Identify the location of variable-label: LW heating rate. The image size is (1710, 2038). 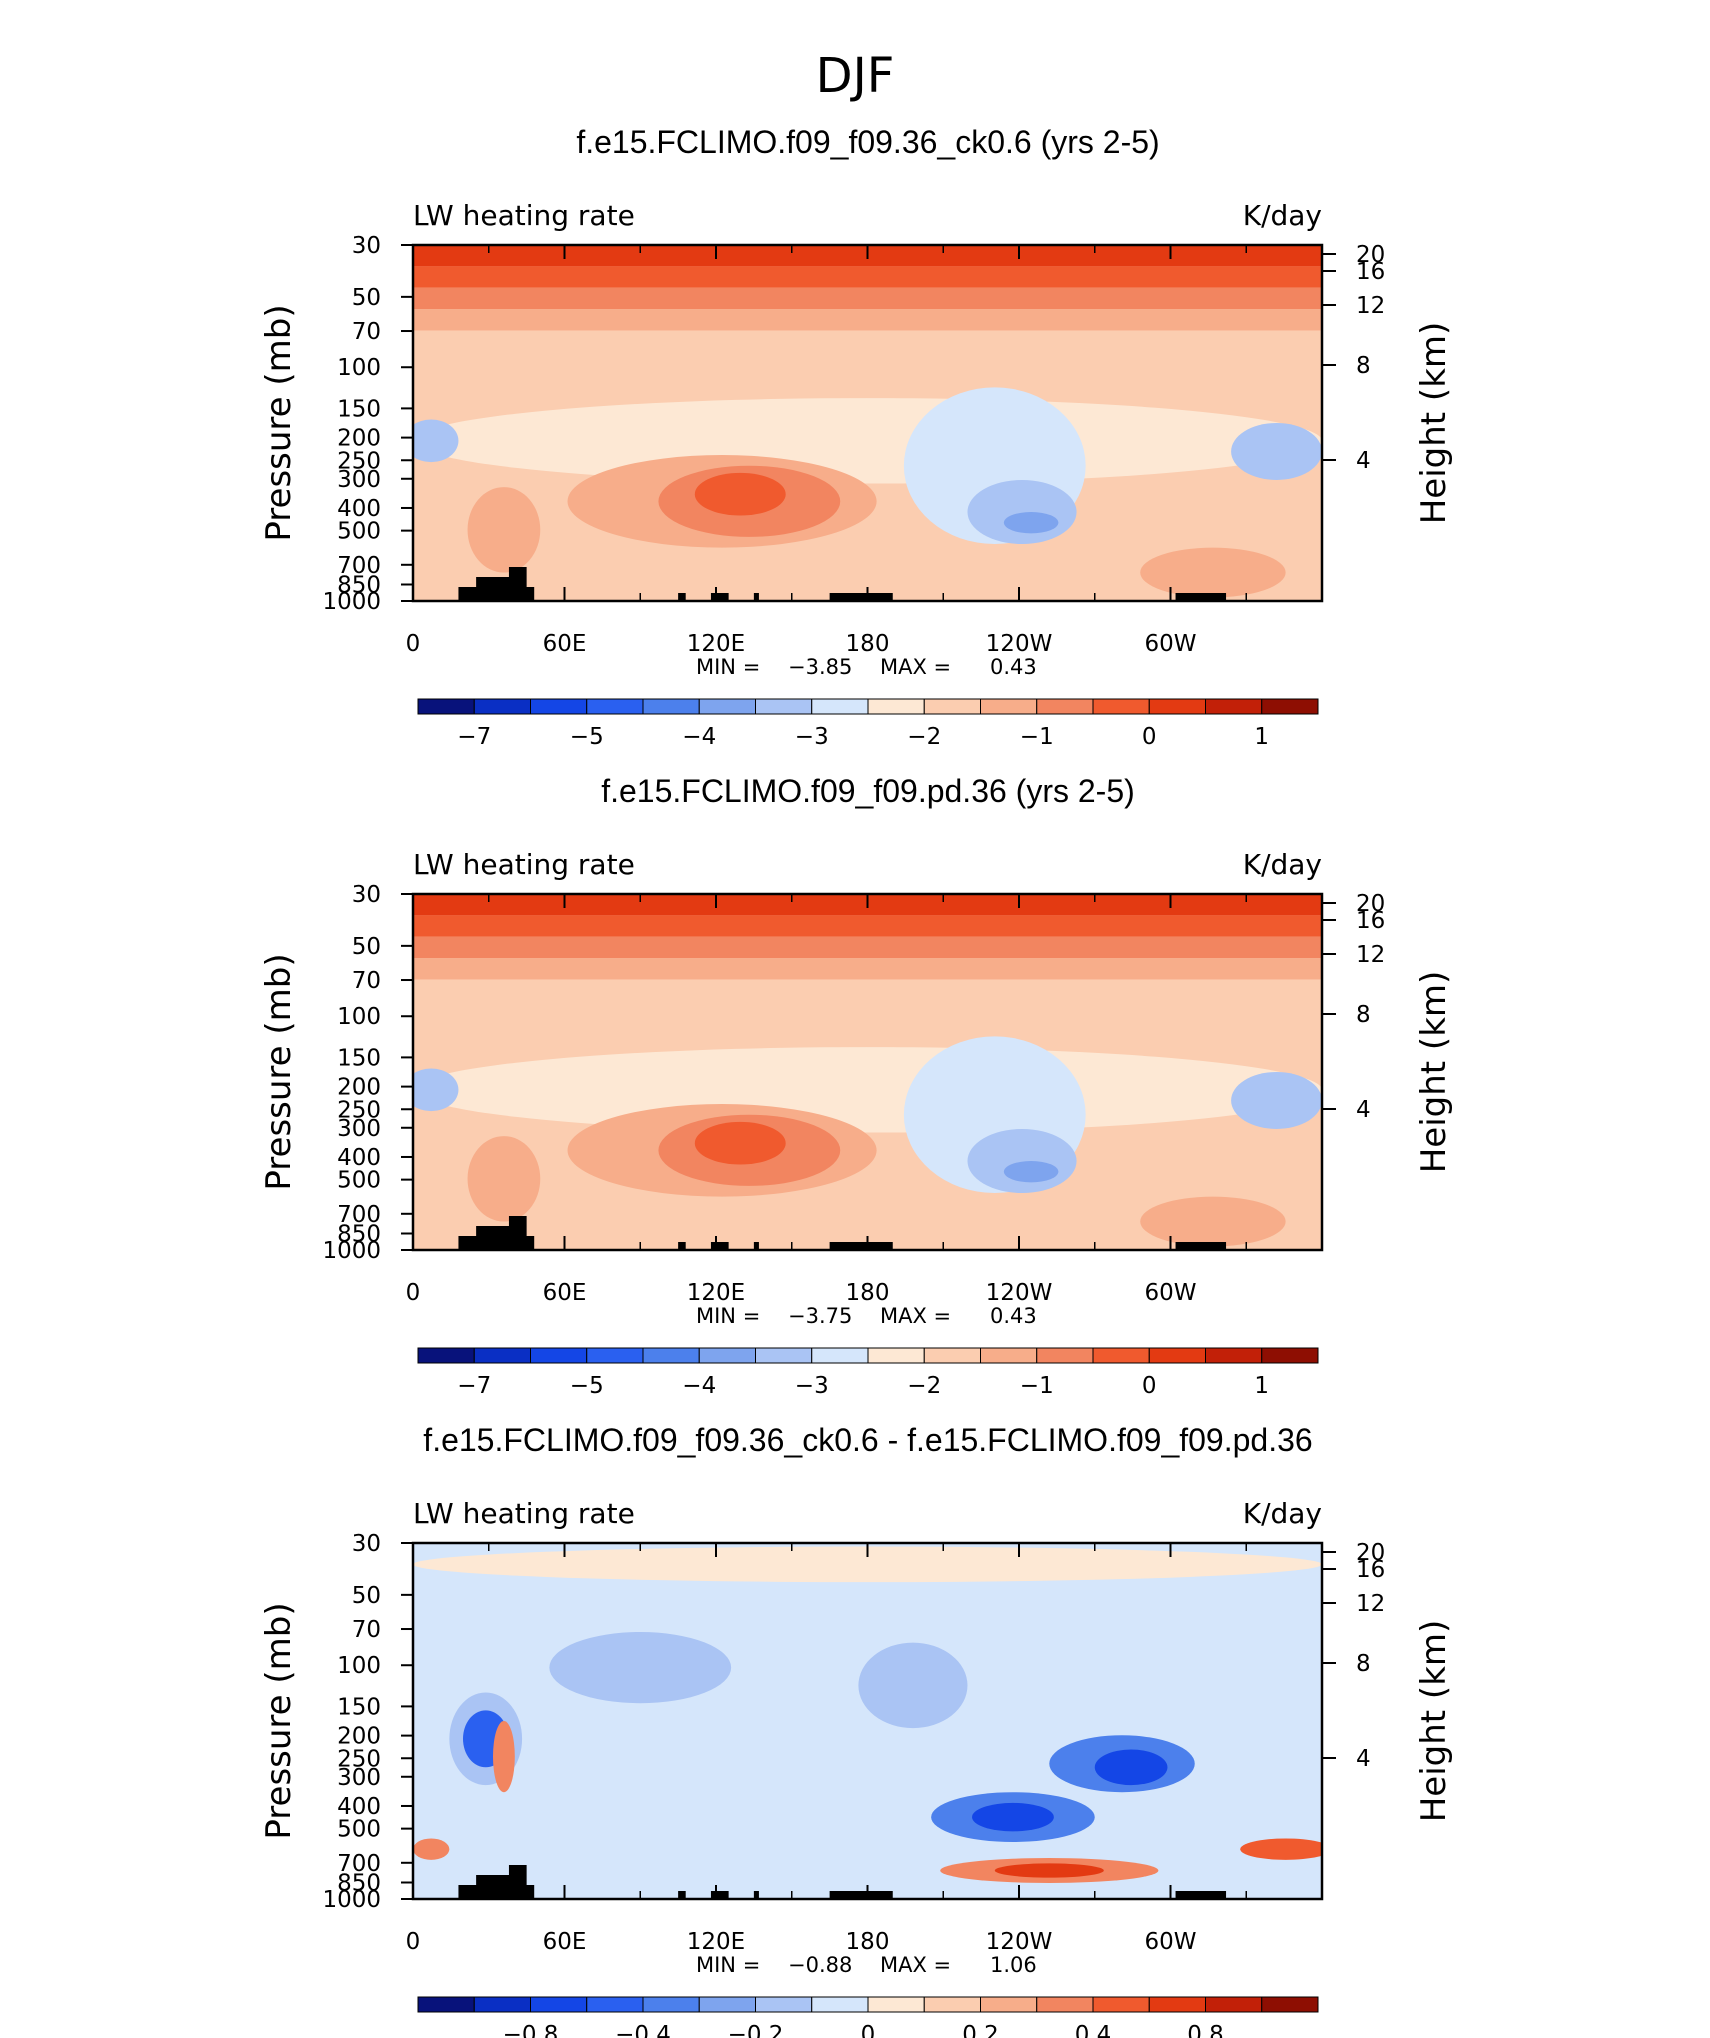
(524, 864).